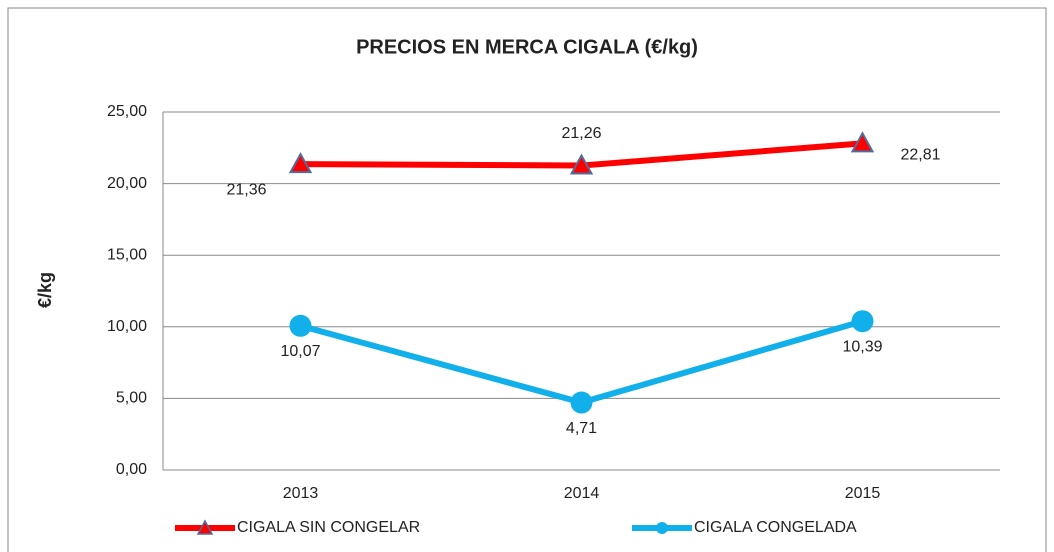 The height and width of the screenshot is (552, 1054). What do you see at coordinates (127, 326) in the screenshot?
I see `y-tick-label: 10,00` at bounding box center [127, 326].